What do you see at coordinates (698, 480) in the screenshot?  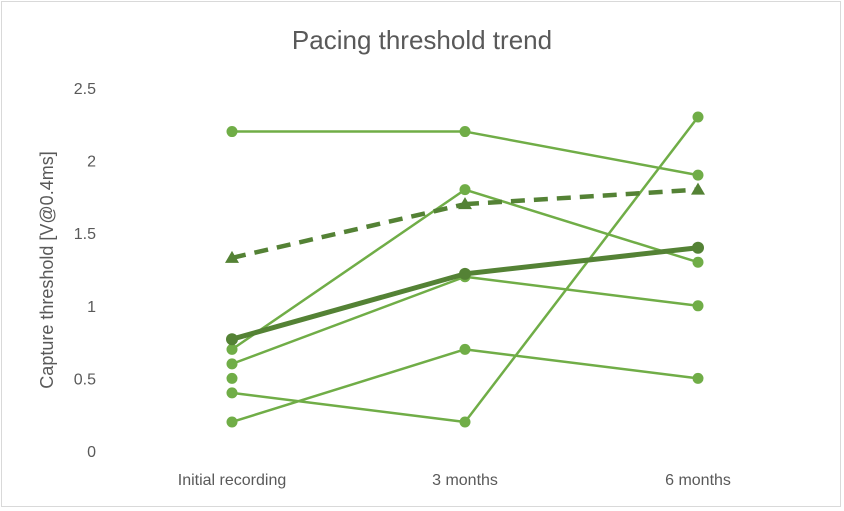 I see `x-tick-label: 6 months` at bounding box center [698, 480].